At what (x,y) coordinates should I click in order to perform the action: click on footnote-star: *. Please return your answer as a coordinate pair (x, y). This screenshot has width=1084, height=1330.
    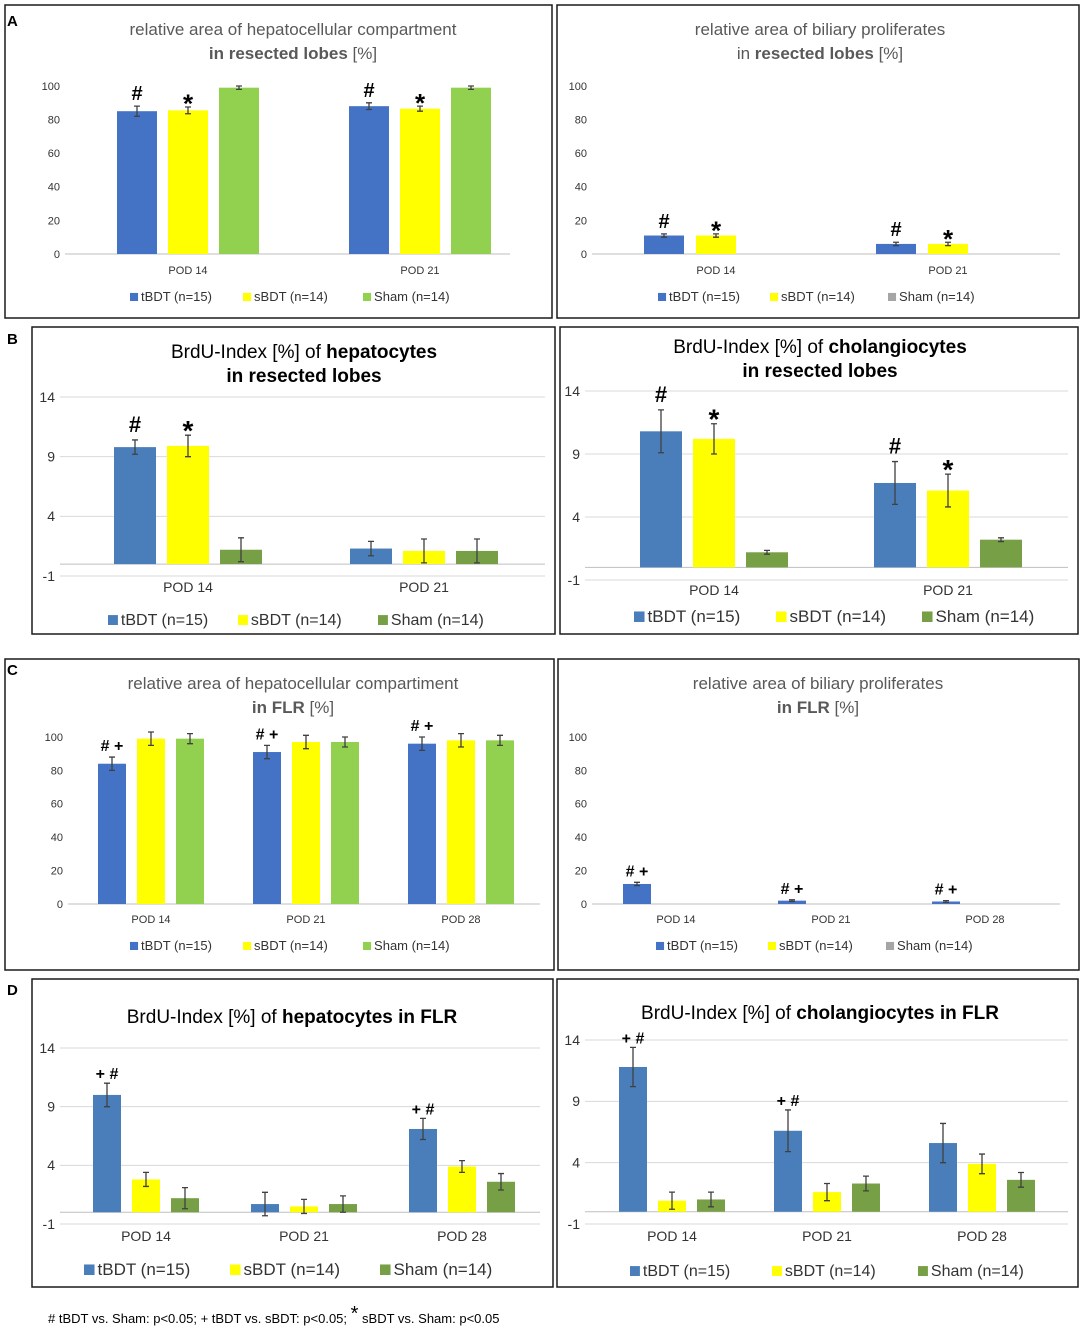
    Looking at the image, I should click on (355, 1314).